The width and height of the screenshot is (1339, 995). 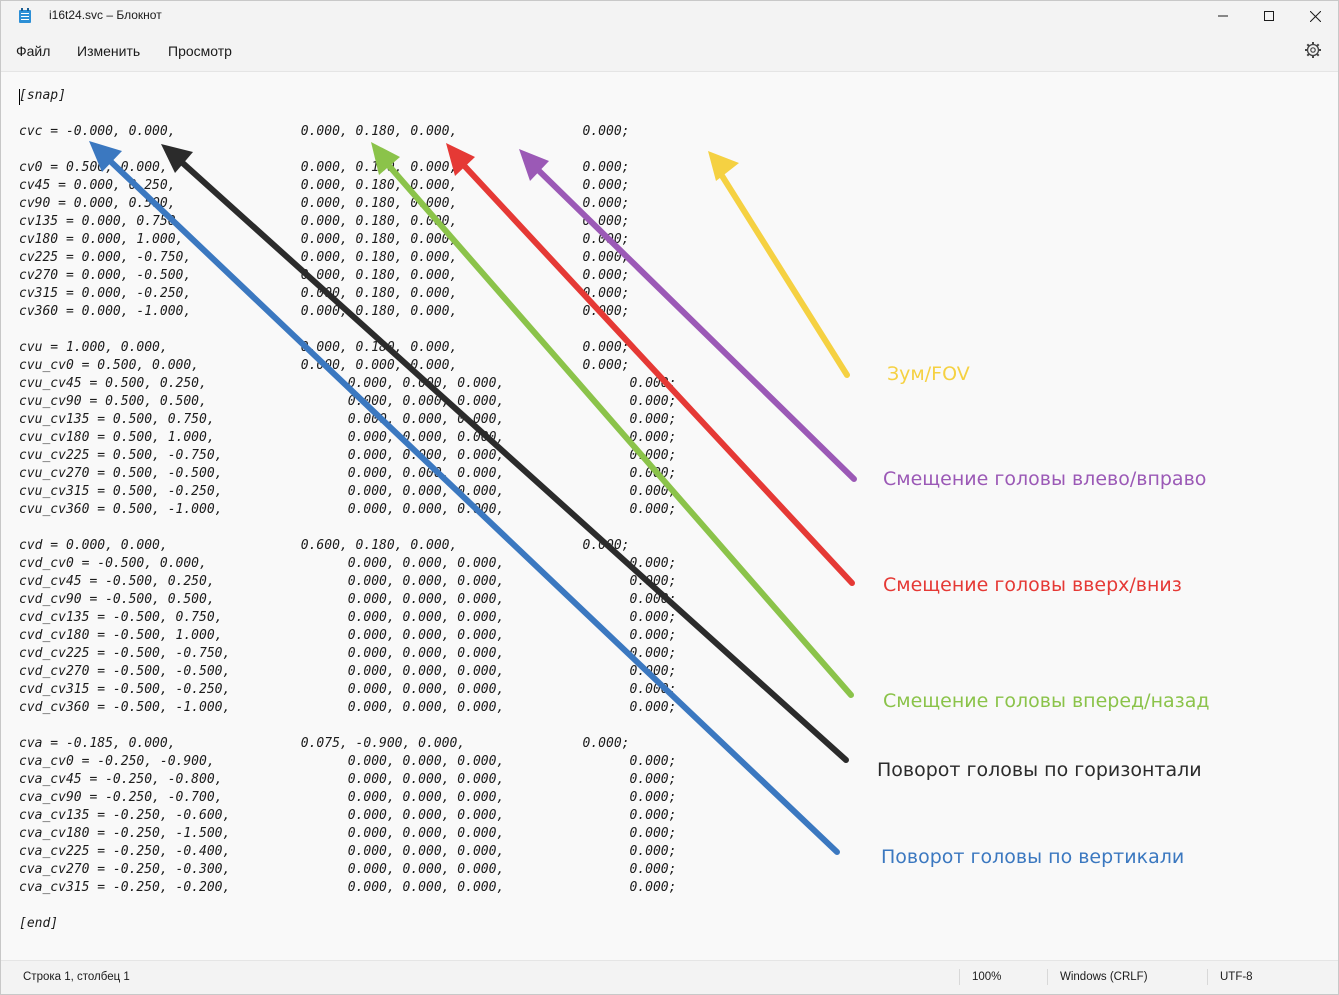 I want to click on label-zoom: Зум/FOV, so click(x=928, y=374).